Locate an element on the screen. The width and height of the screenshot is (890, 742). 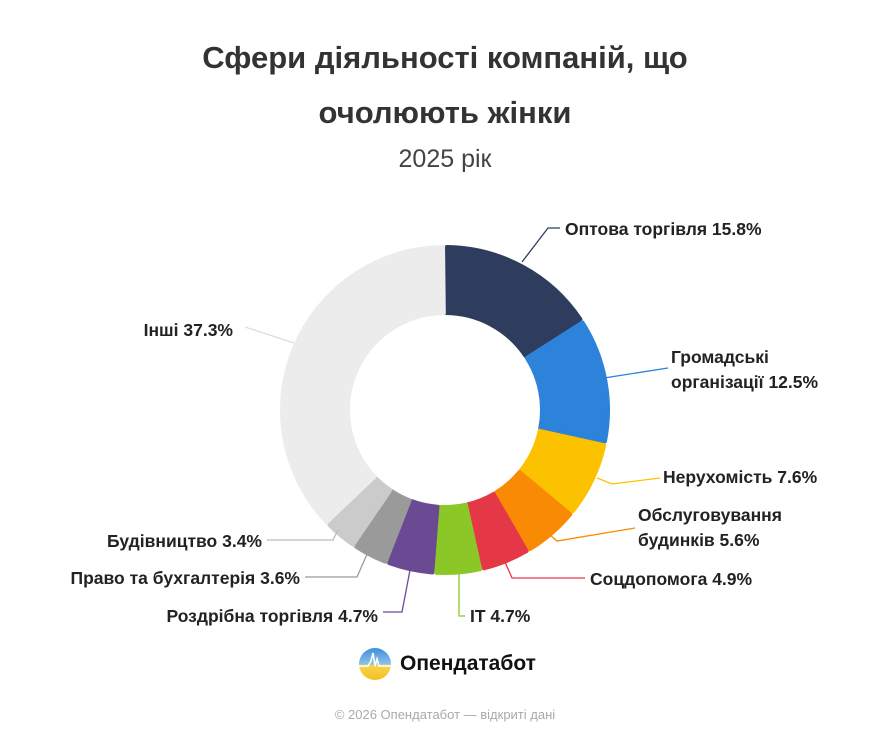
chart-subtitle: 2025 рік is located at coordinates (445, 159).